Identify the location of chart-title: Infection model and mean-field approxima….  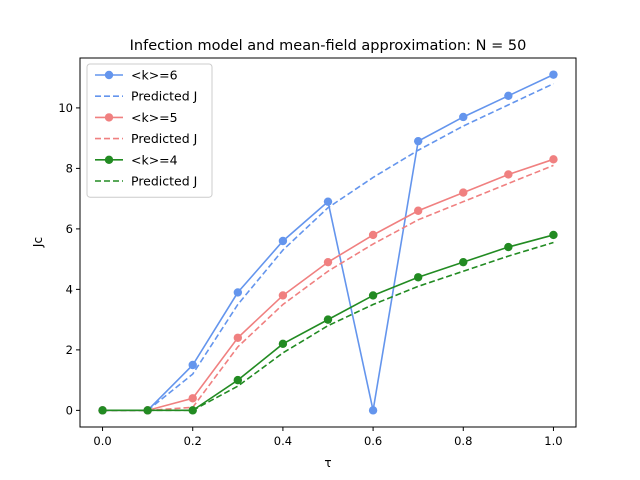
(328, 46).